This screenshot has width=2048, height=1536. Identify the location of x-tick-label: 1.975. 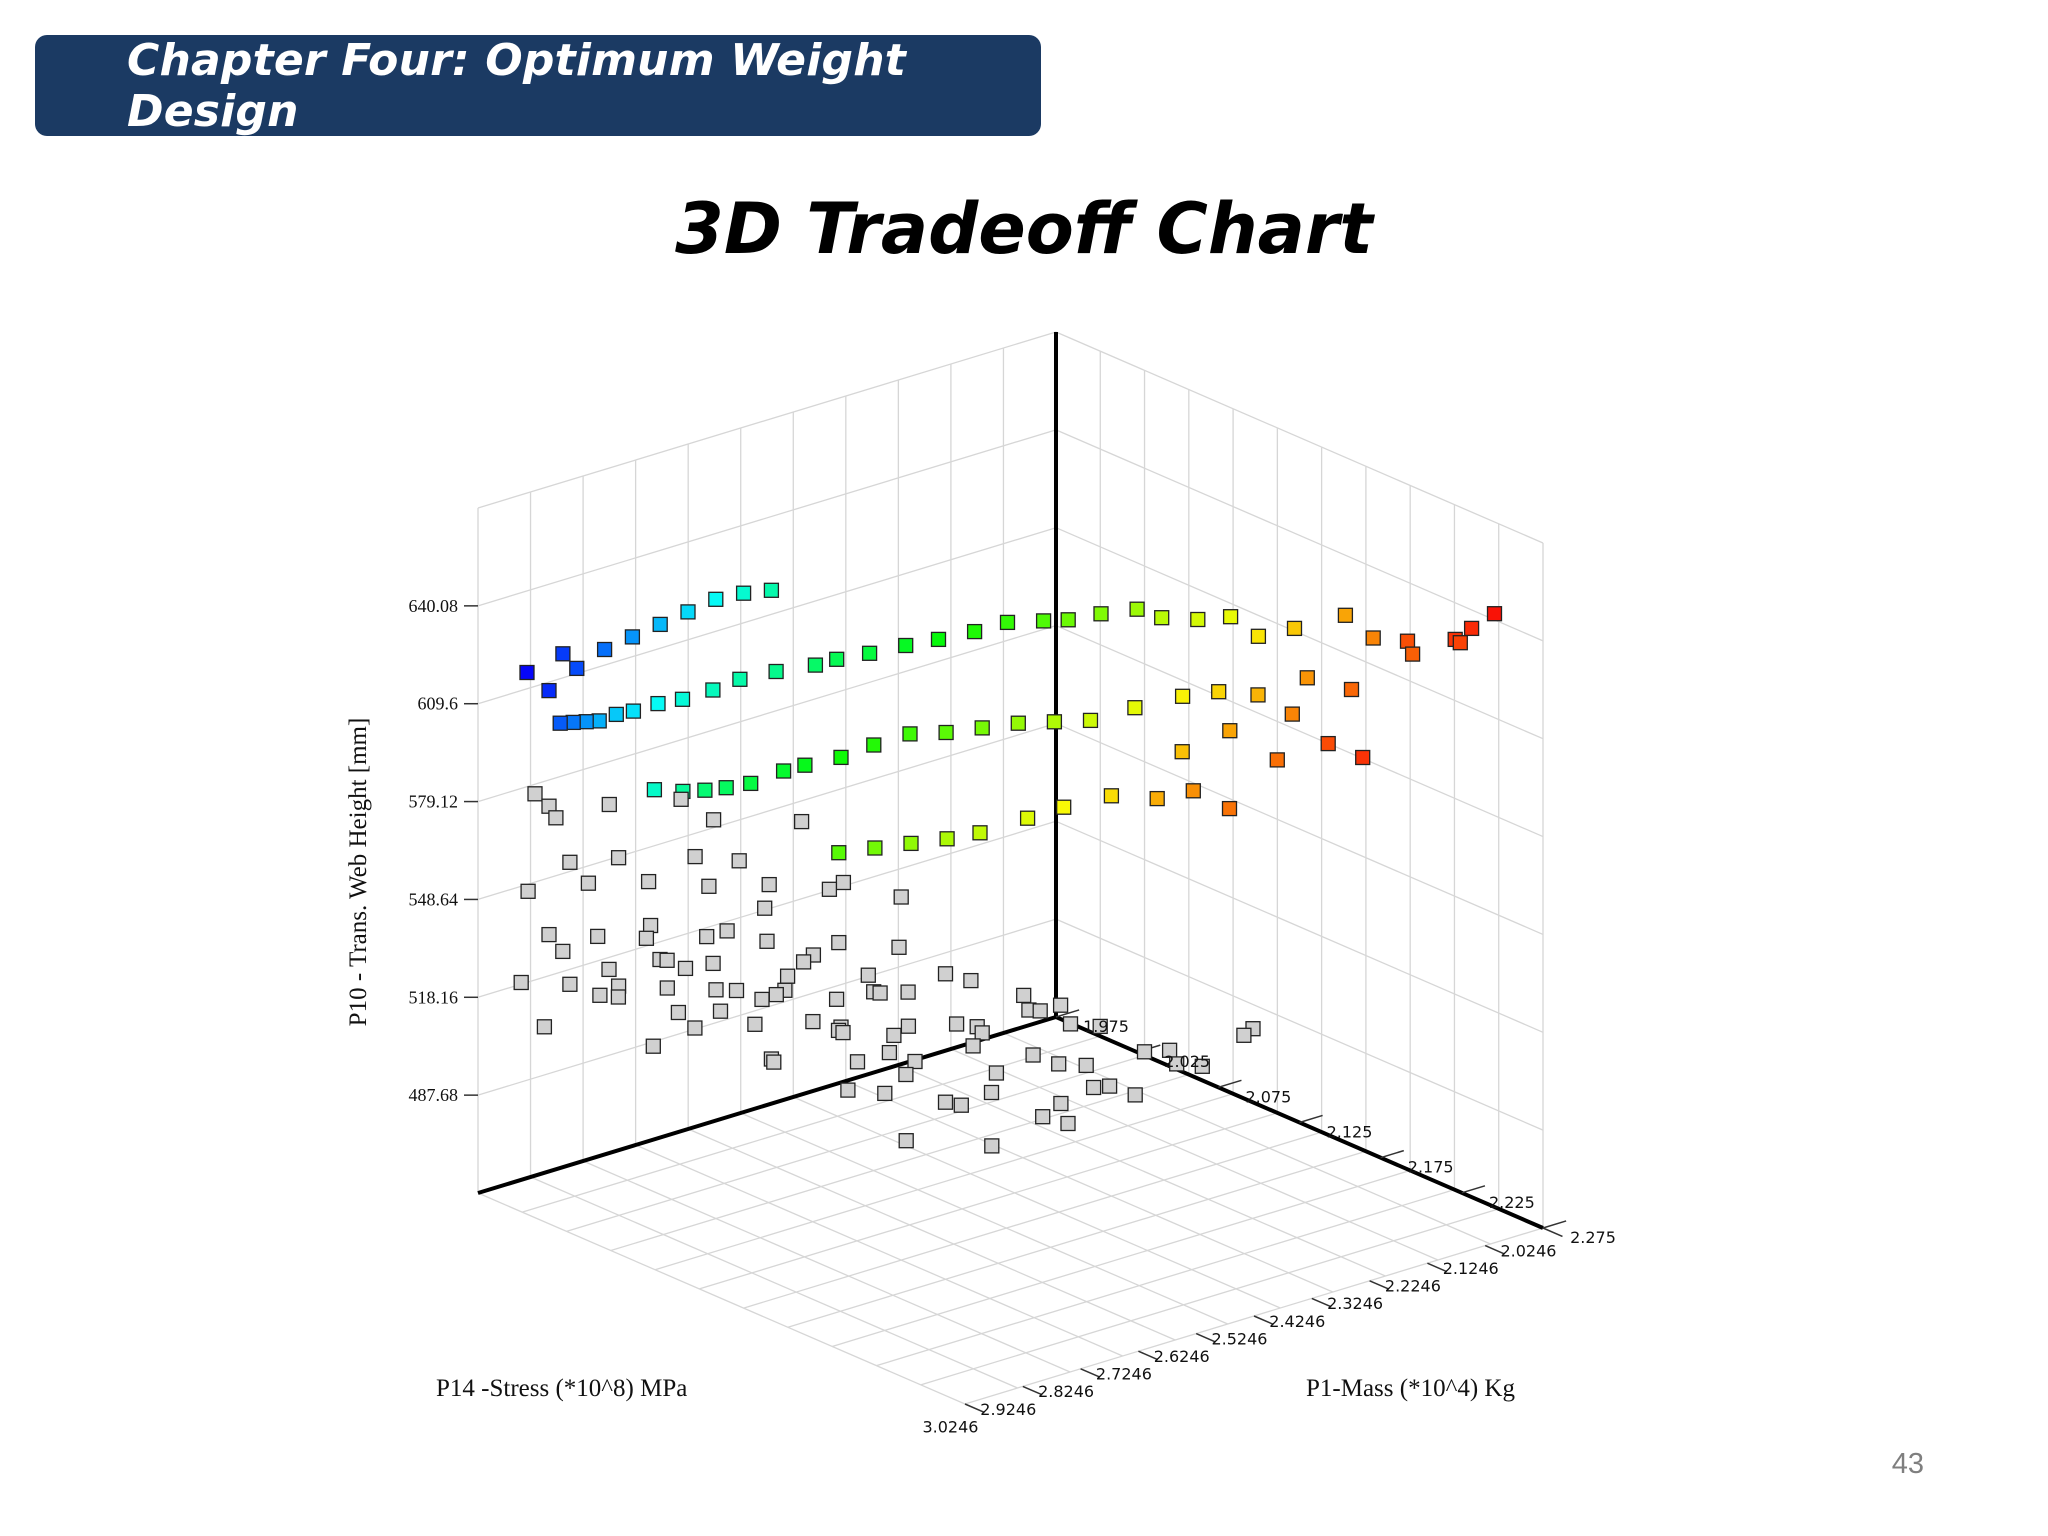
(1106, 1026).